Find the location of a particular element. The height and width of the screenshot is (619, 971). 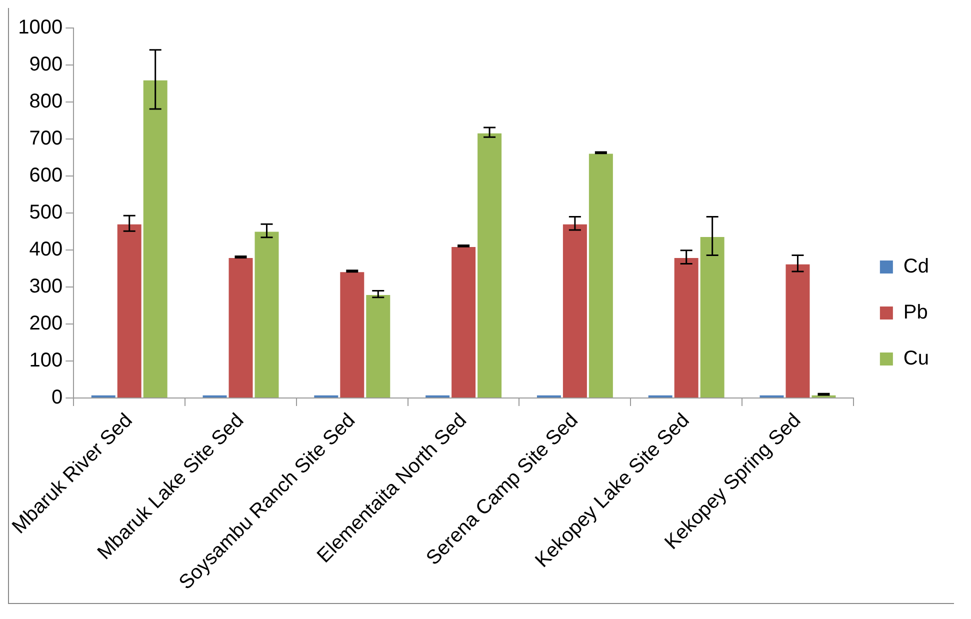

y-tick-label: 200 is located at coordinates (46, 323).